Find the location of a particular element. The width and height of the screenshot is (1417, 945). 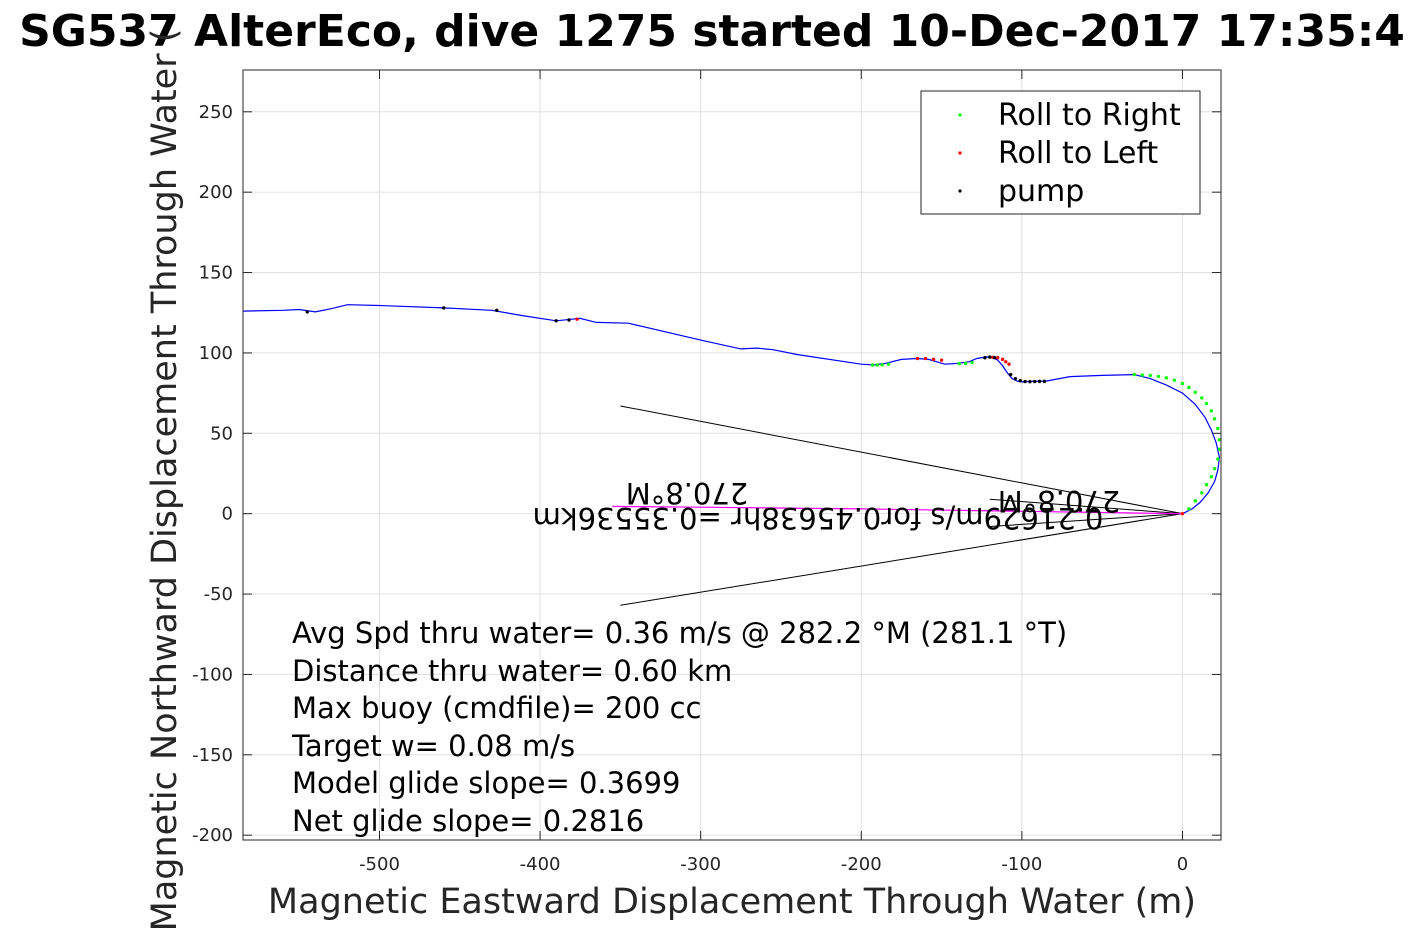

y-tick-label: -100 is located at coordinates (212, 674).